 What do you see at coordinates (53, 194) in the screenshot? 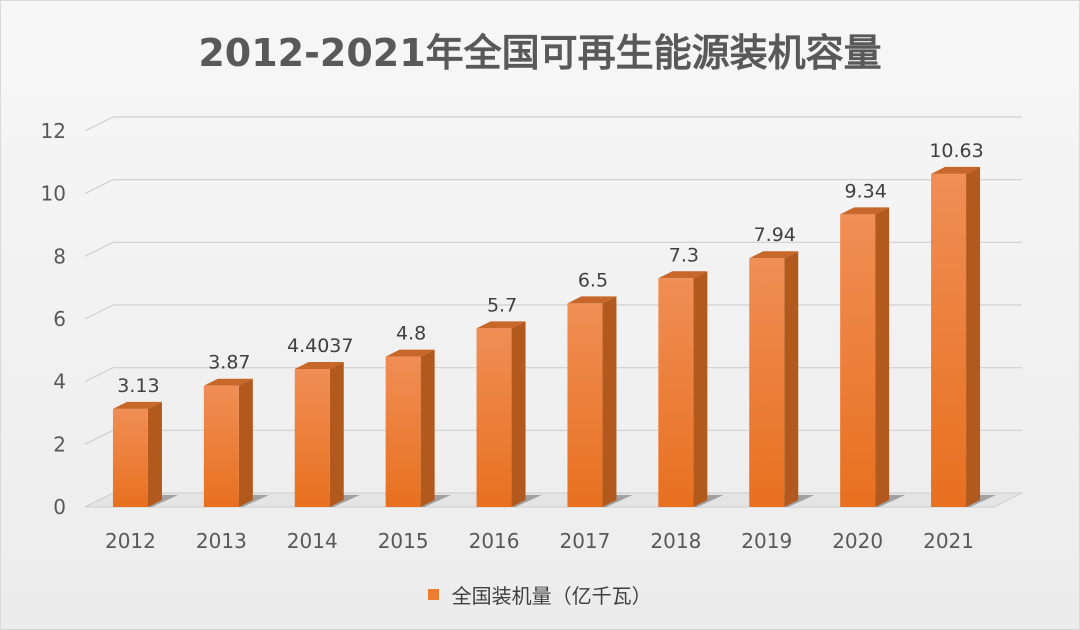
I see `y-tick-label: 10` at bounding box center [53, 194].